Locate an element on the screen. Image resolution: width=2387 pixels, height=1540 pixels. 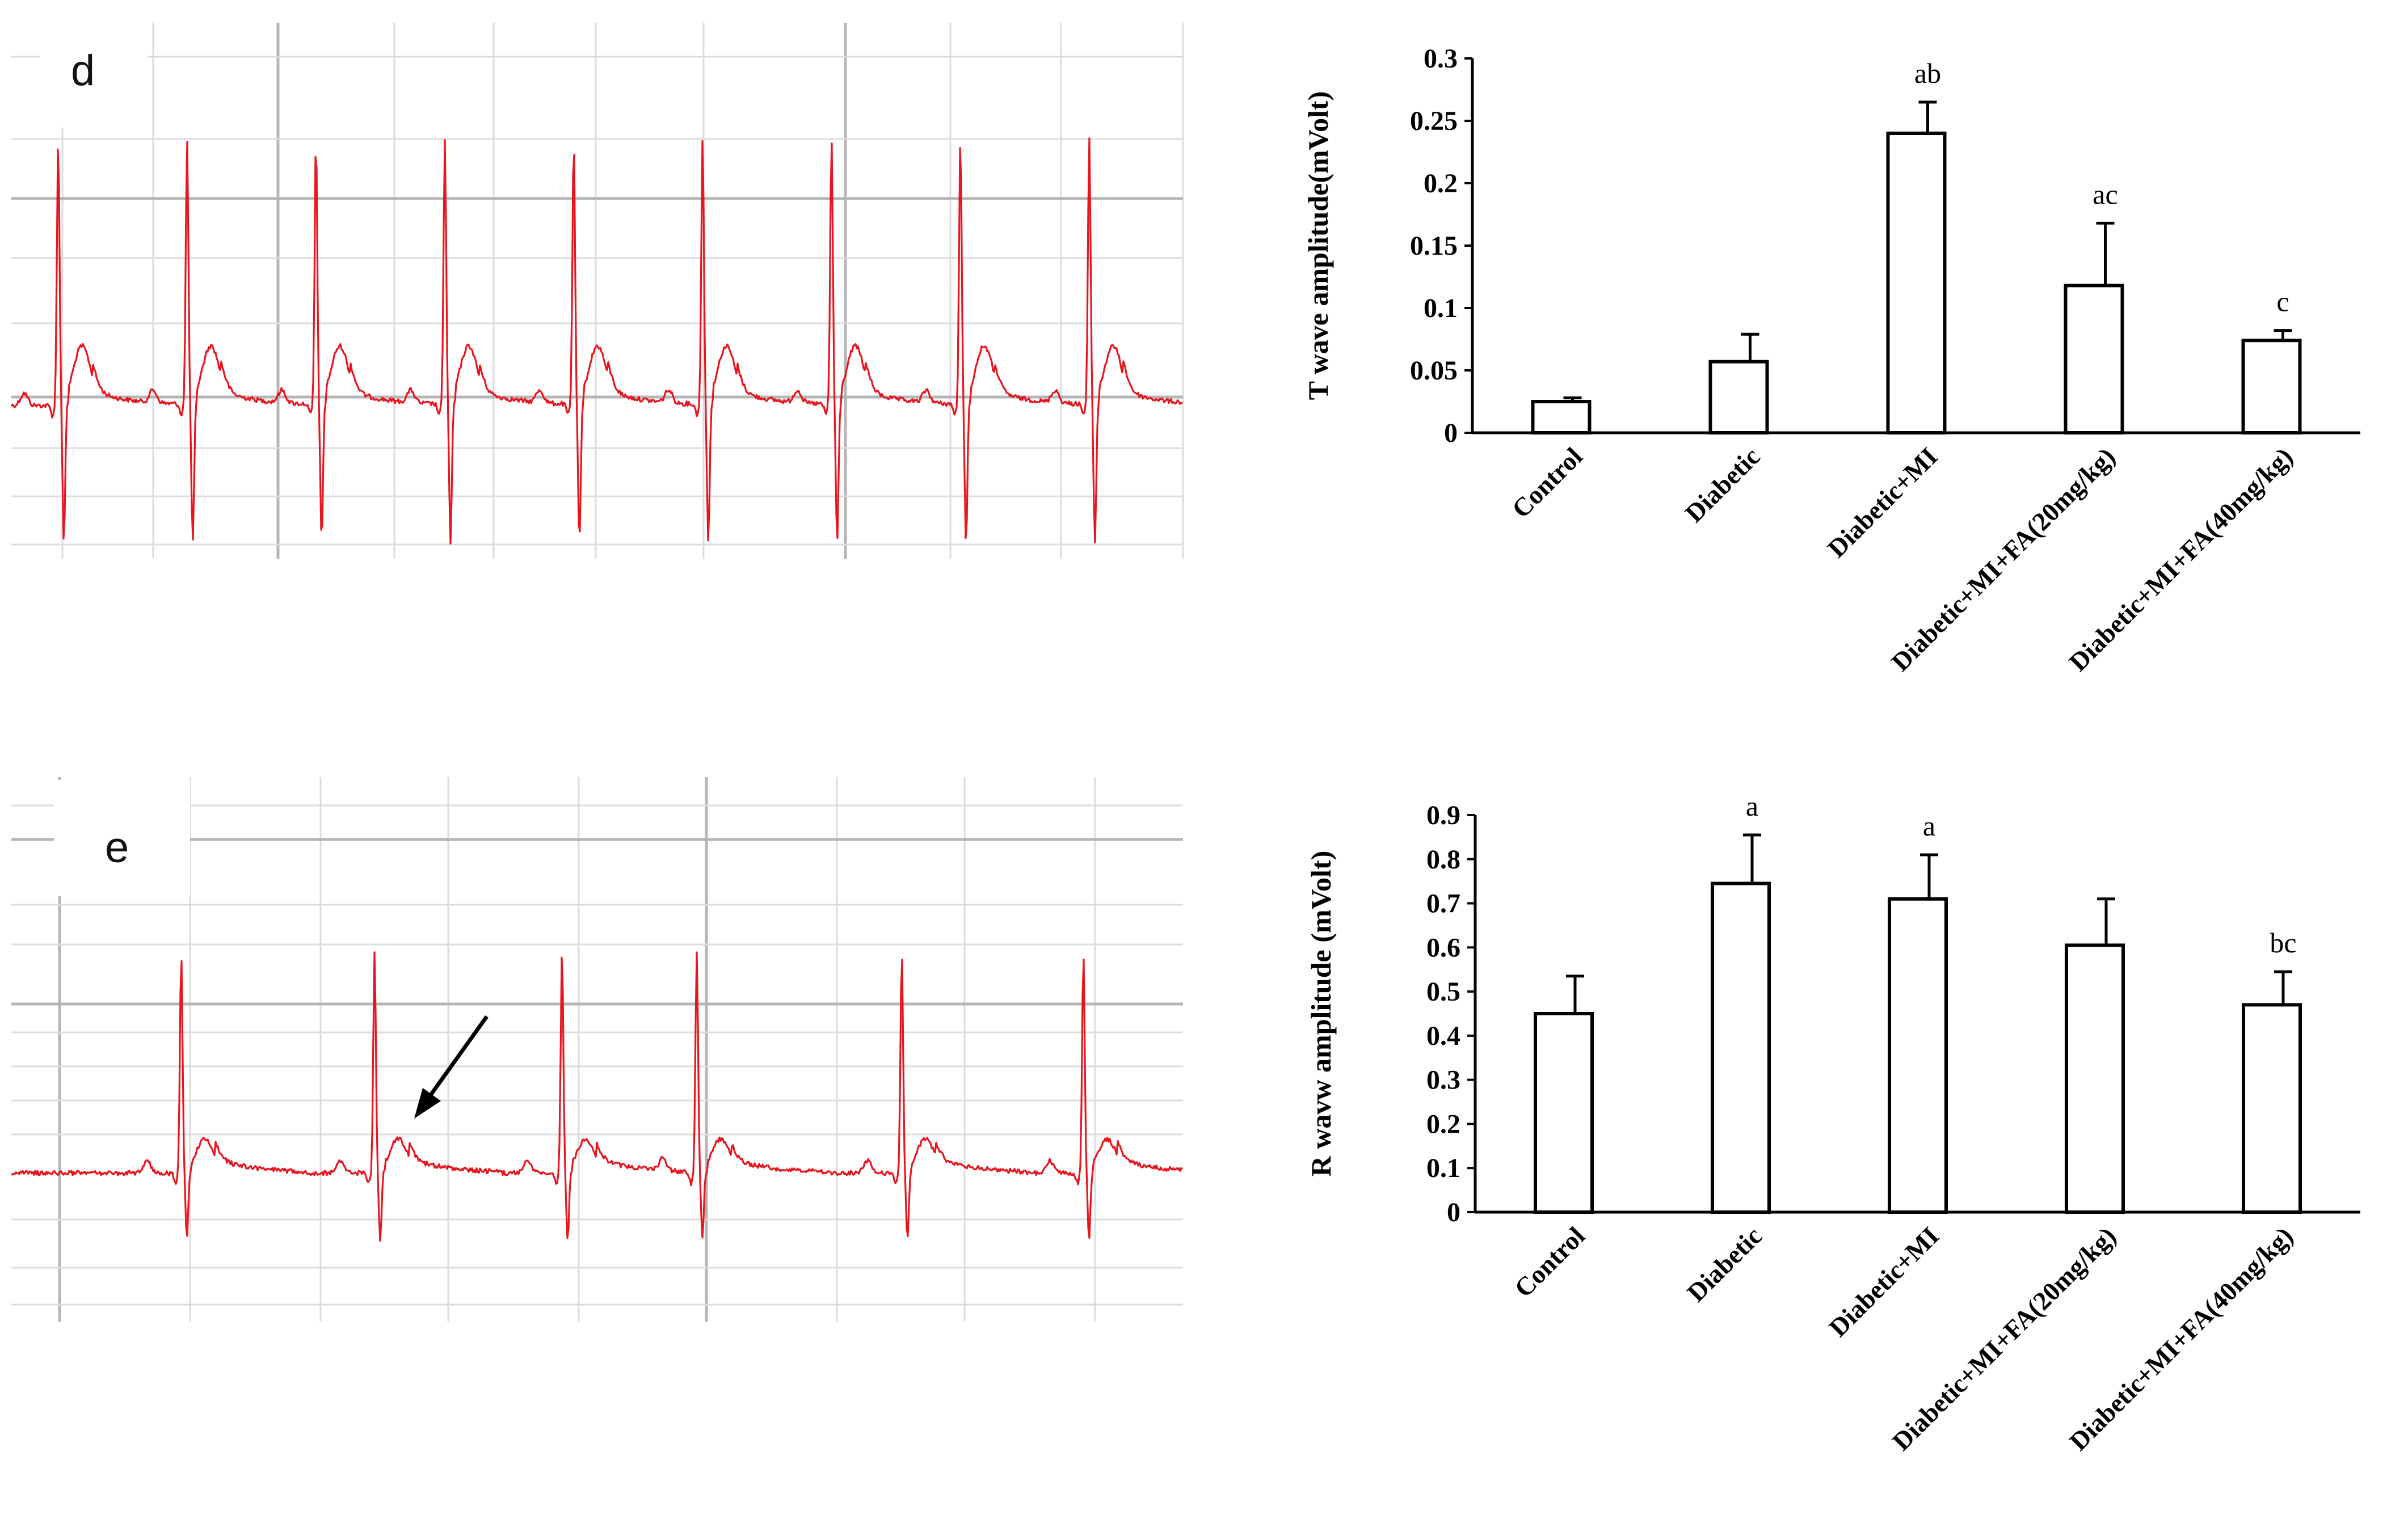
panel-label-box-d is located at coordinates (94, 75).